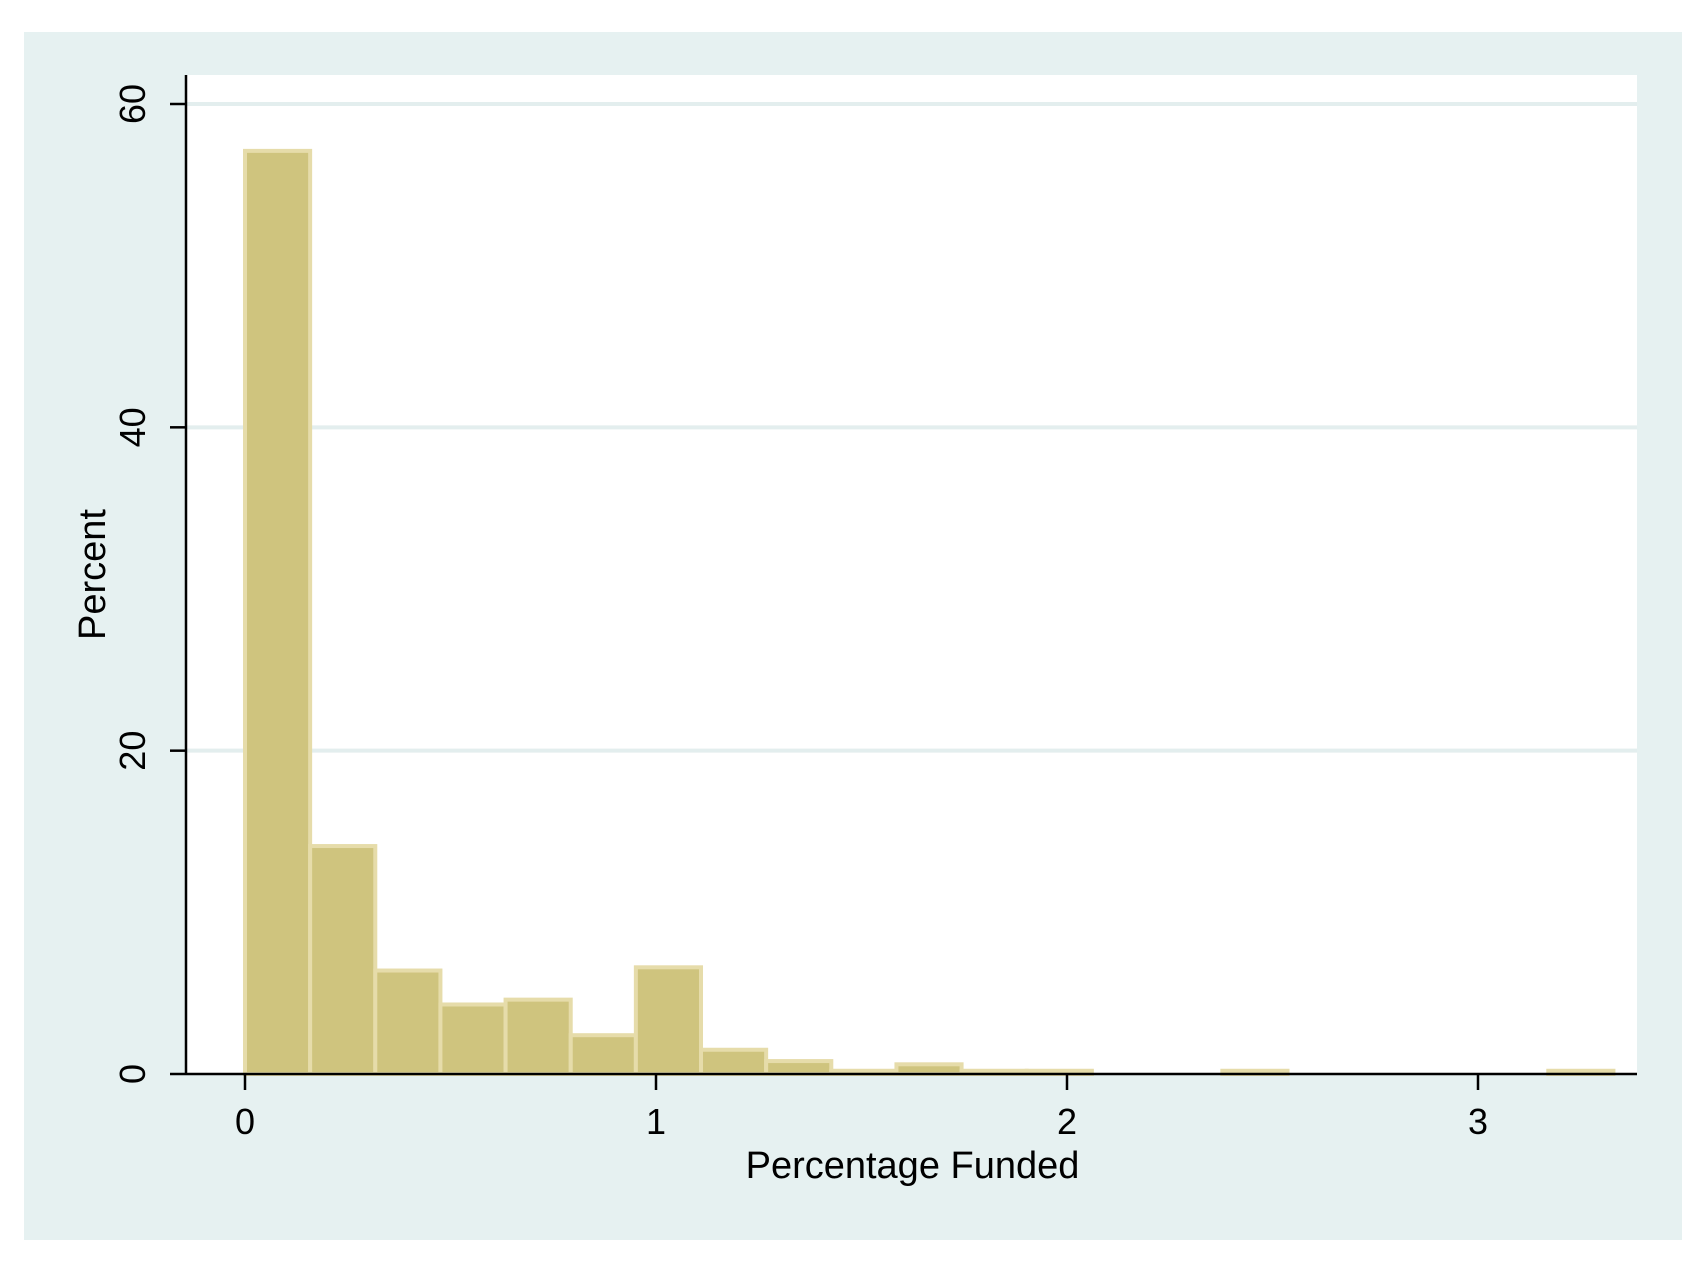  What do you see at coordinates (93, 574) in the screenshot?
I see `y-axis-label: Percent` at bounding box center [93, 574].